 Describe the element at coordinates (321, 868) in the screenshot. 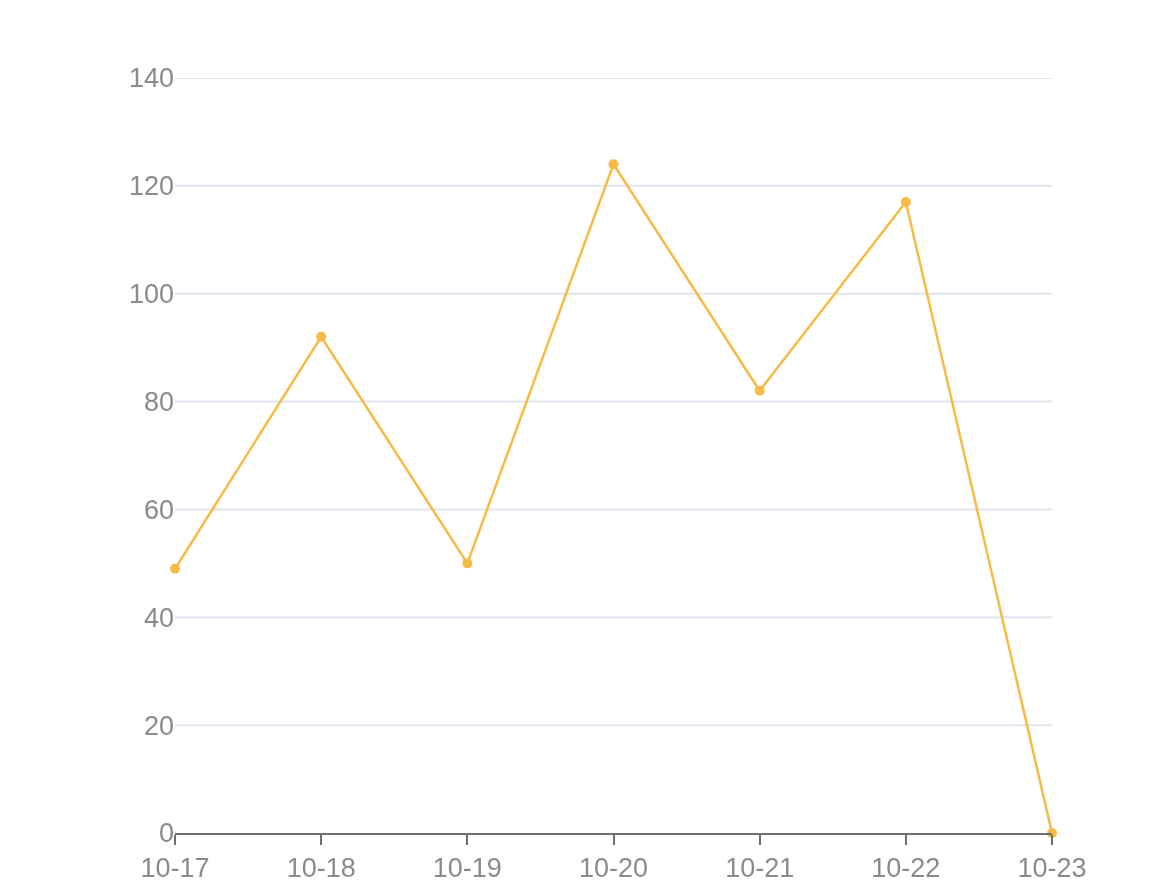

I see `x-tick-label: 10-18` at that location.